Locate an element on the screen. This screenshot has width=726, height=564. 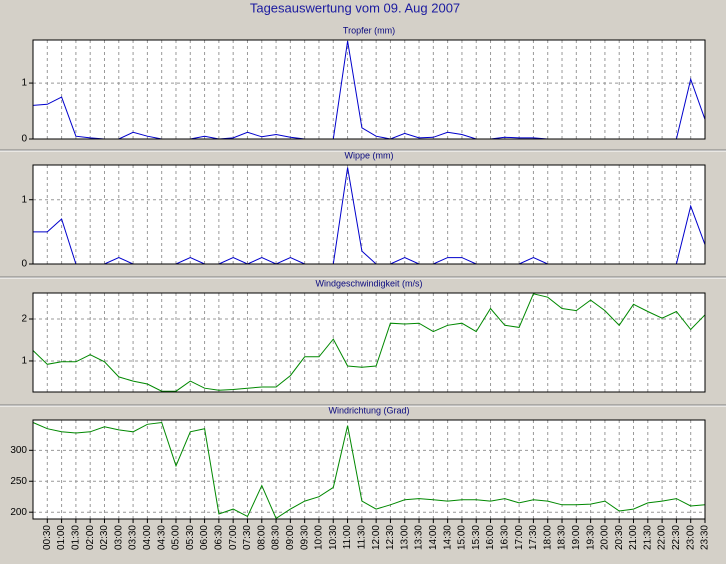
x-tick-label: 13:30 is located at coordinates (419, 537).